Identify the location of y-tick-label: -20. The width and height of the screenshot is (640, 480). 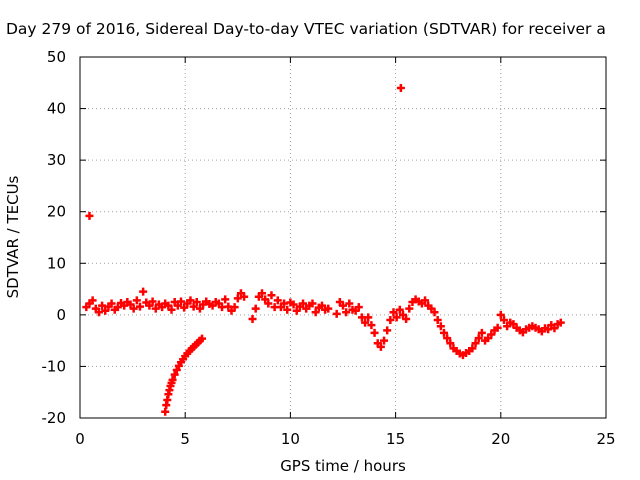
(54, 418).